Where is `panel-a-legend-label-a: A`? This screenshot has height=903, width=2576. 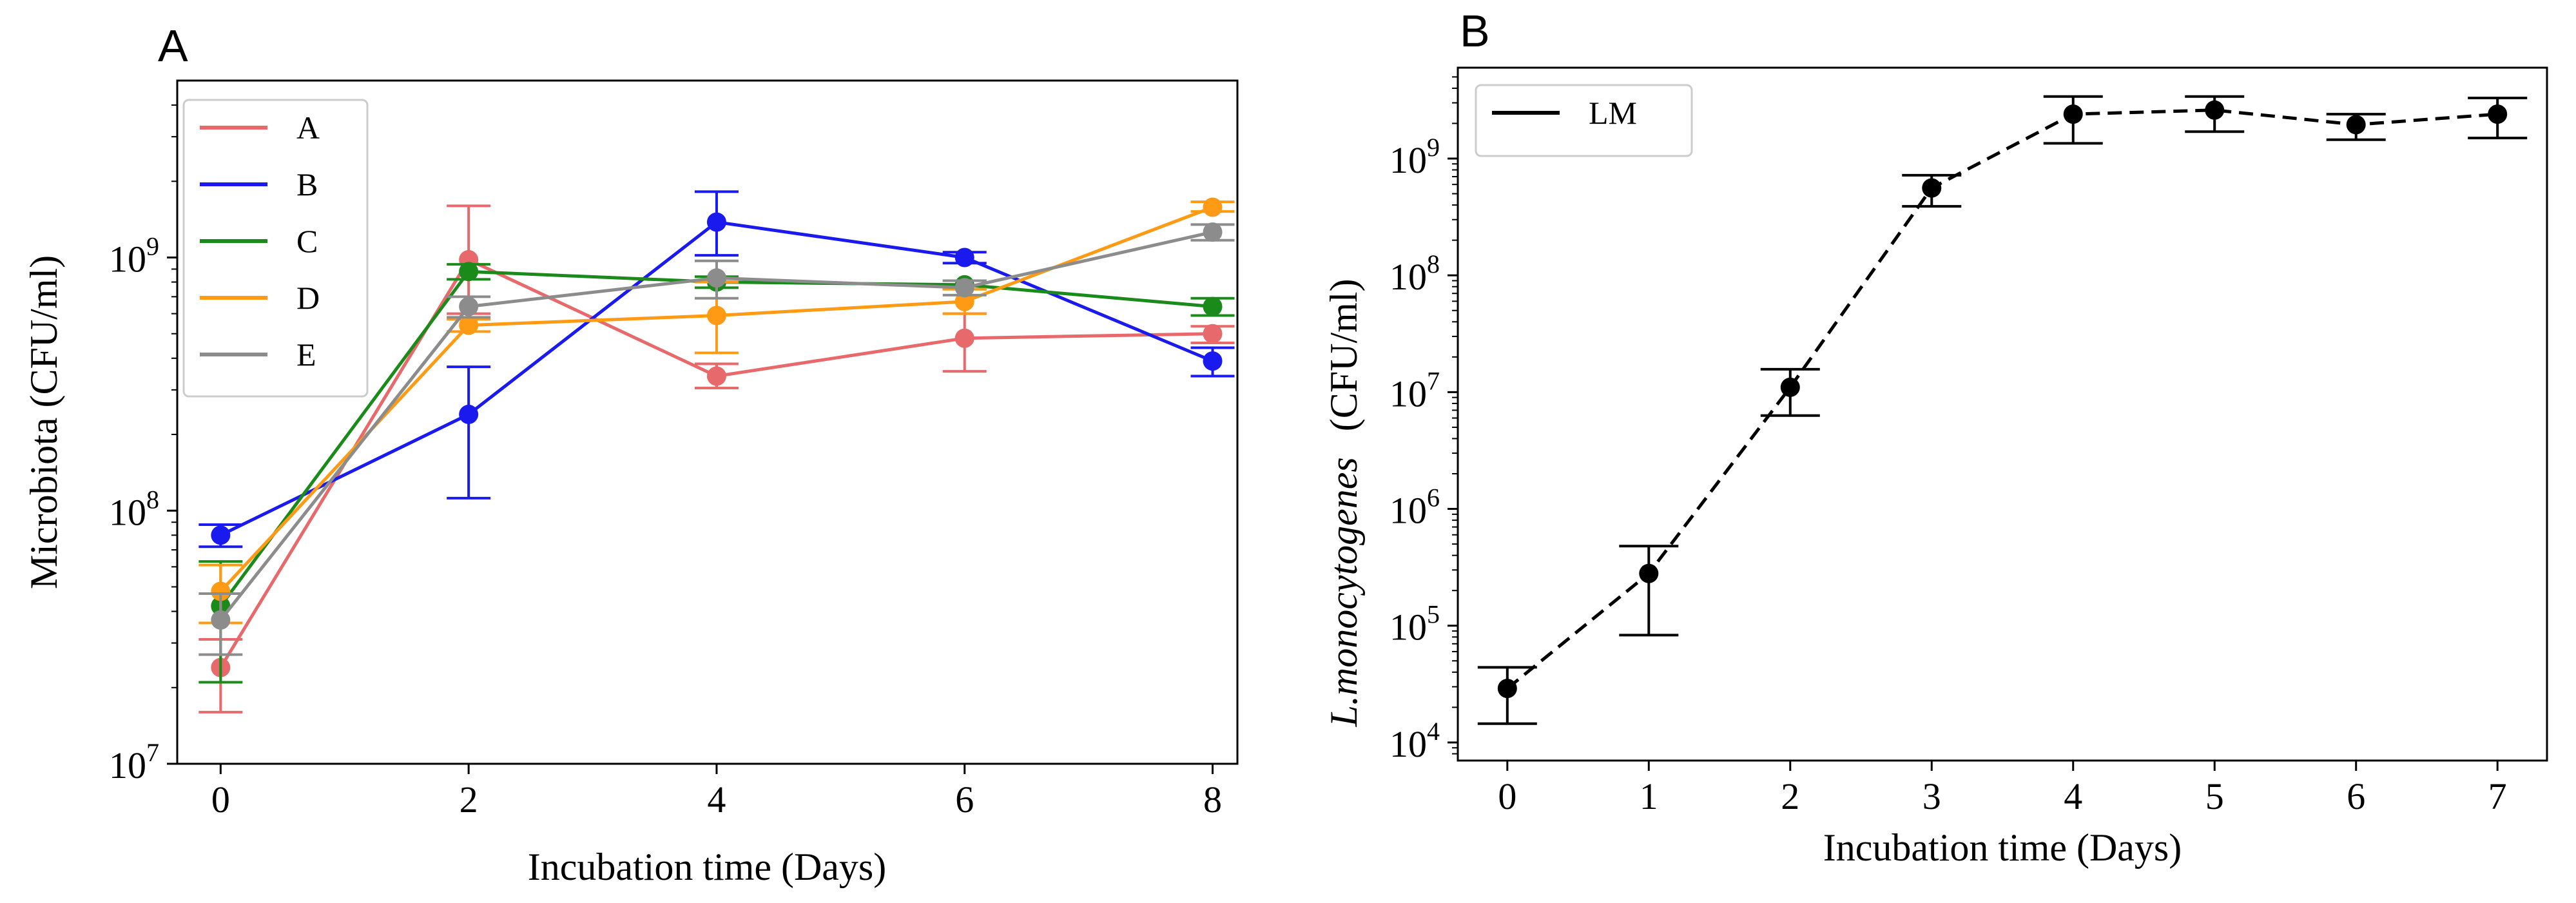 panel-a-legend-label-a: A is located at coordinates (308, 128).